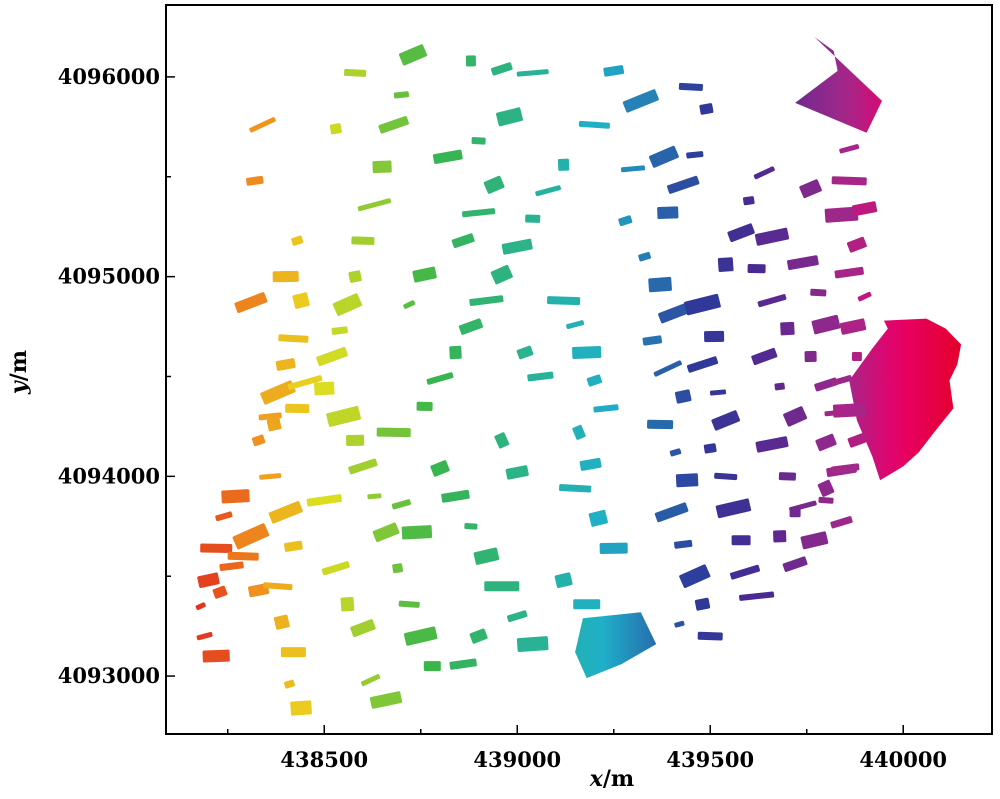  I want to click on y-tick-label: 4093000, so click(109, 675).